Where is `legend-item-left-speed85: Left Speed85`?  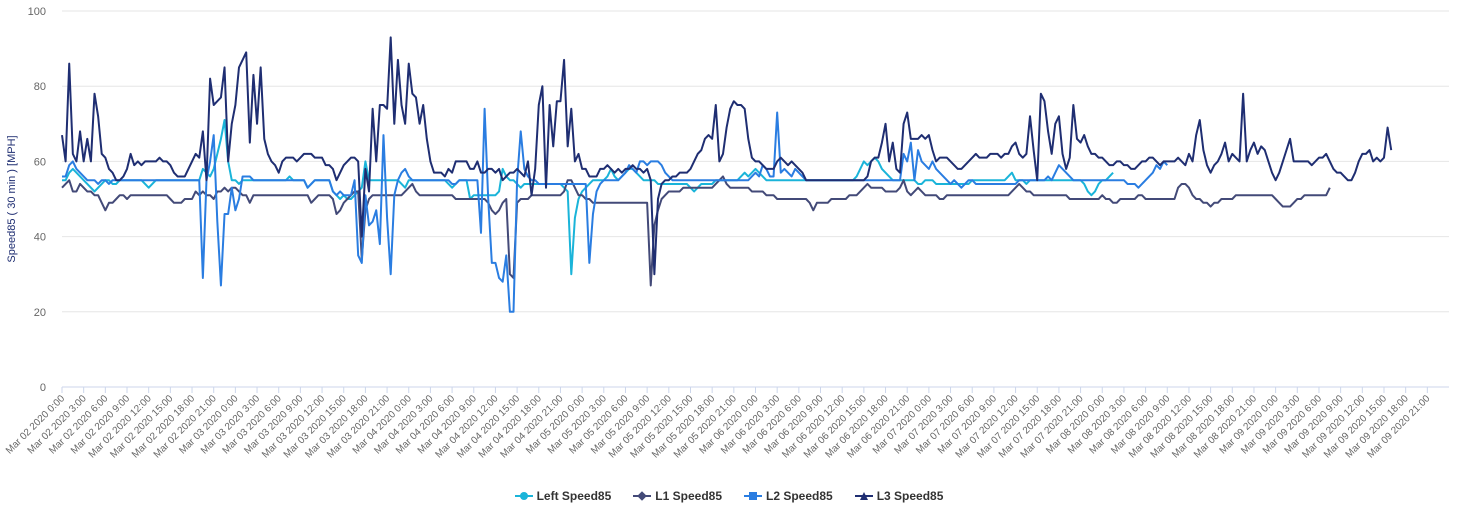 legend-item-left-speed85: Left Speed85 is located at coordinates (563, 496).